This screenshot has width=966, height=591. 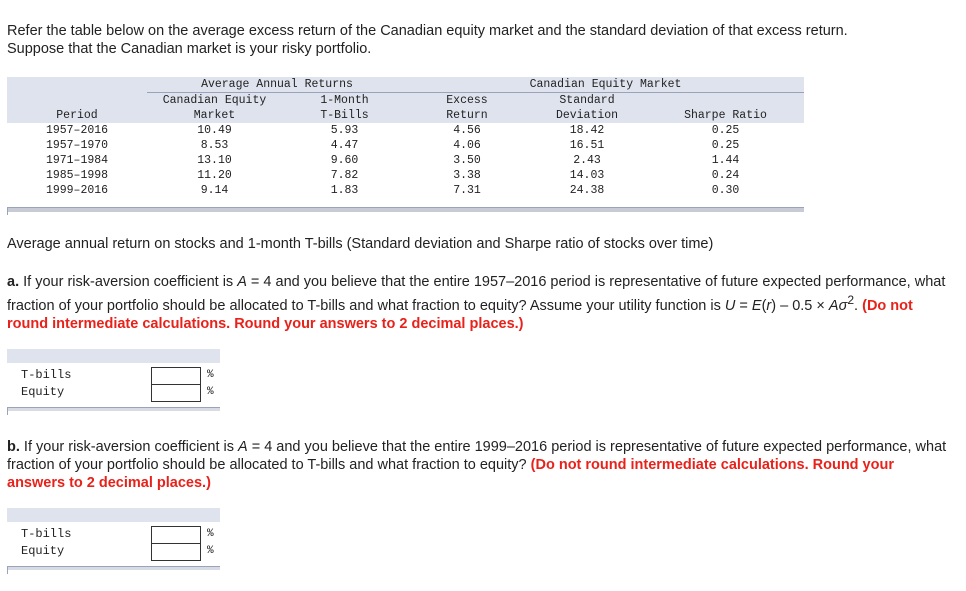 What do you see at coordinates (405, 190) in the screenshot?
I see `table-row: 1999–2016 9.14 1.83 7.31 24.38 0.30` at bounding box center [405, 190].